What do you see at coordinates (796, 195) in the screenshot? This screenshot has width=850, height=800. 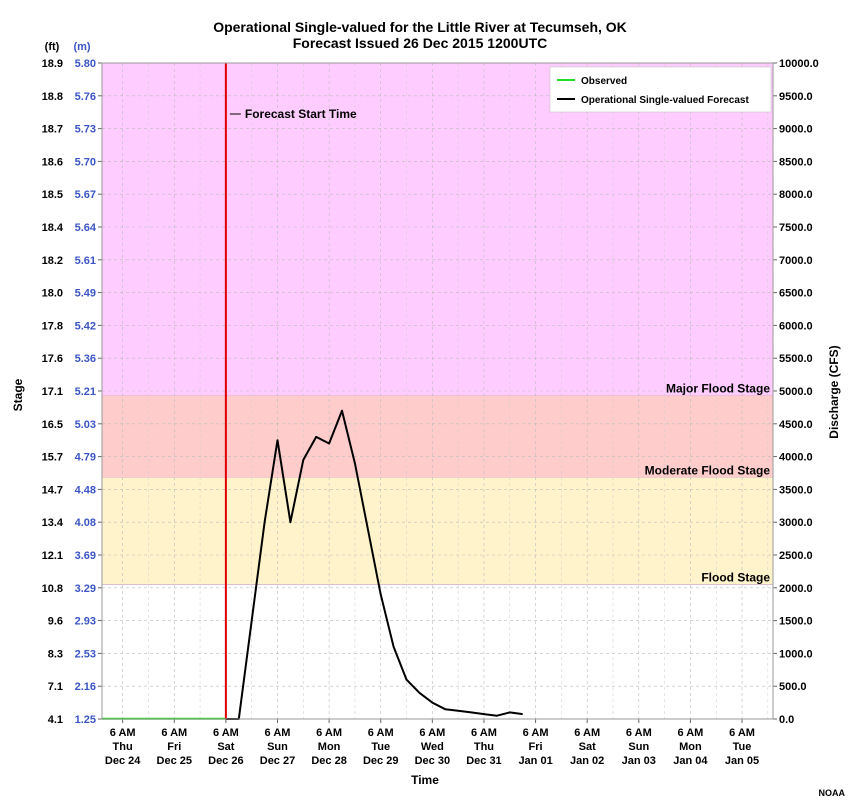 I see `right-tick-label: 8000.0` at bounding box center [796, 195].